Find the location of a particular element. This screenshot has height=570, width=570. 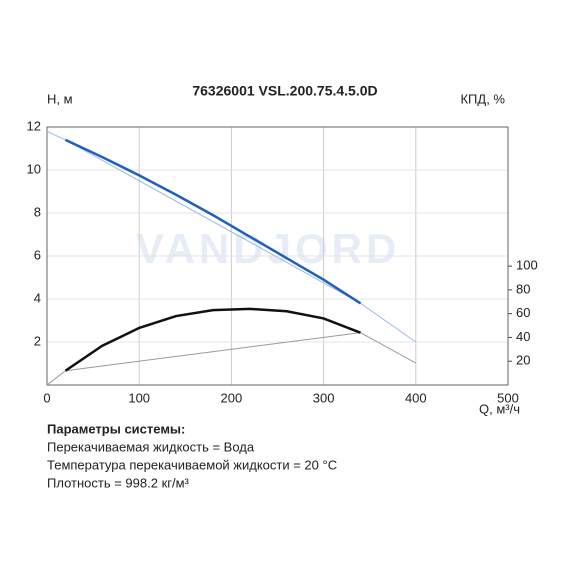

y2-tick-label: 20 is located at coordinates (523, 360).